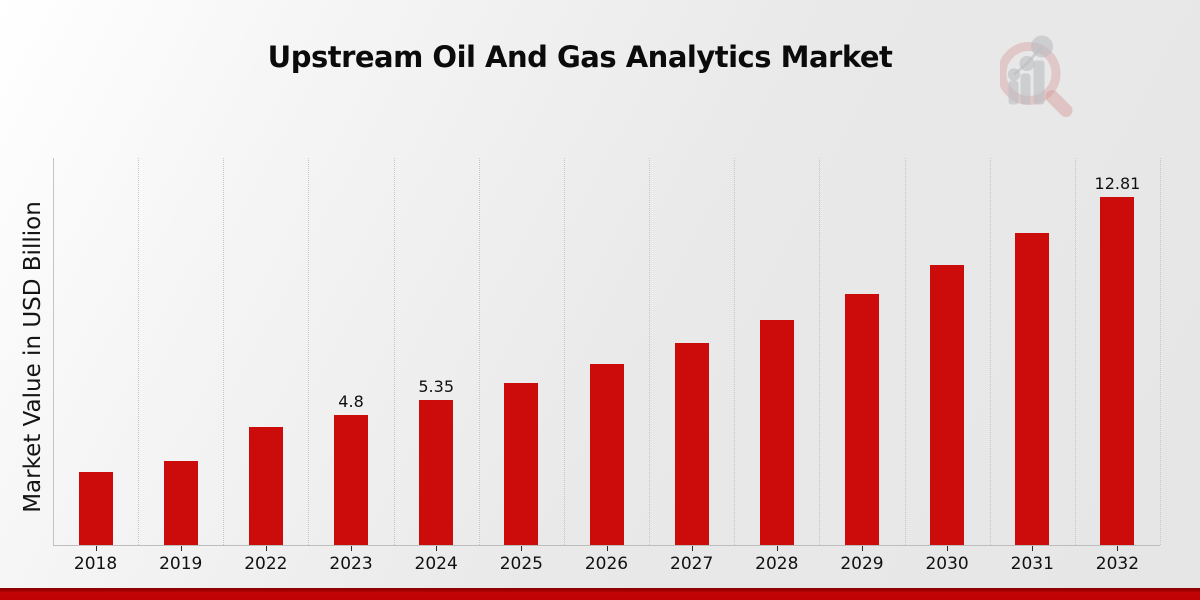 This screenshot has width=1200, height=600. What do you see at coordinates (1032, 389) in the screenshot?
I see `bar-2031` at bounding box center [1032, 389].